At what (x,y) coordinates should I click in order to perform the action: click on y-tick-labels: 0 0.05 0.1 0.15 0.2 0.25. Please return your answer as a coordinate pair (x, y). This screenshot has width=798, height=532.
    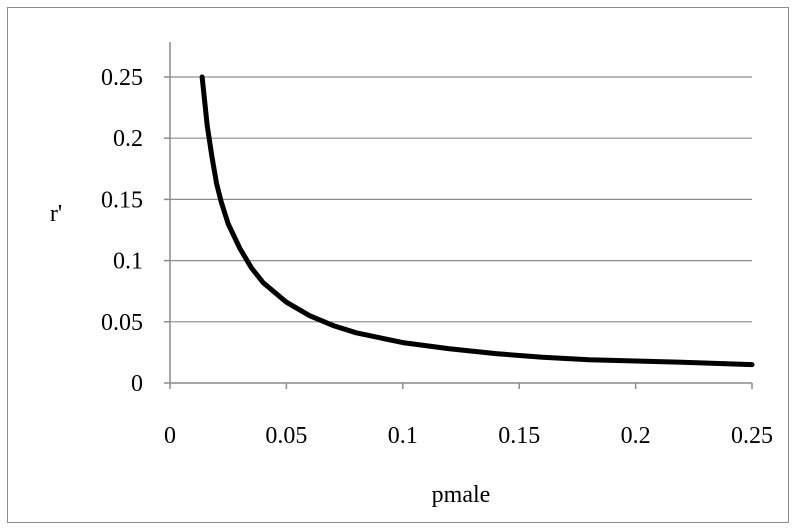
    Looking at the image, I should click on (122, 231).